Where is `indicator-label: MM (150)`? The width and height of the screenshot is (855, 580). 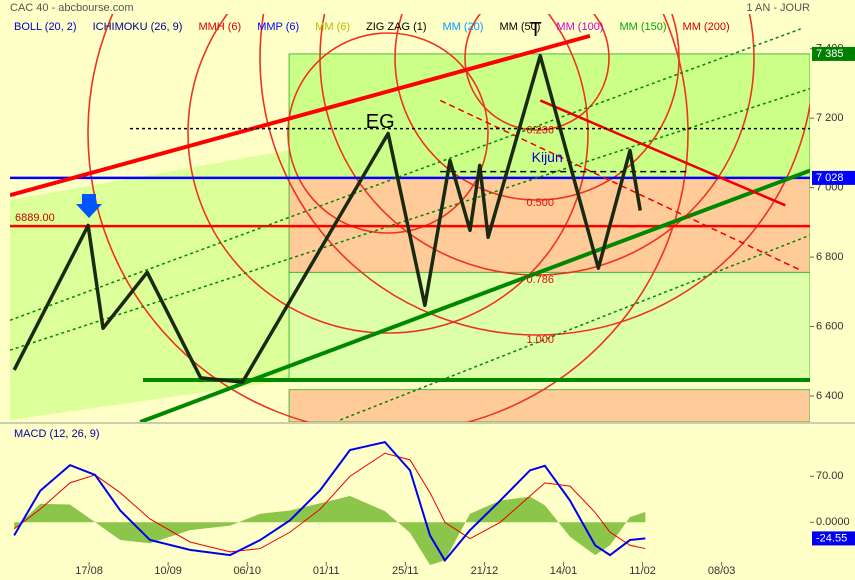
indicator-label: MM (150) is located at coordinates (642, 27).